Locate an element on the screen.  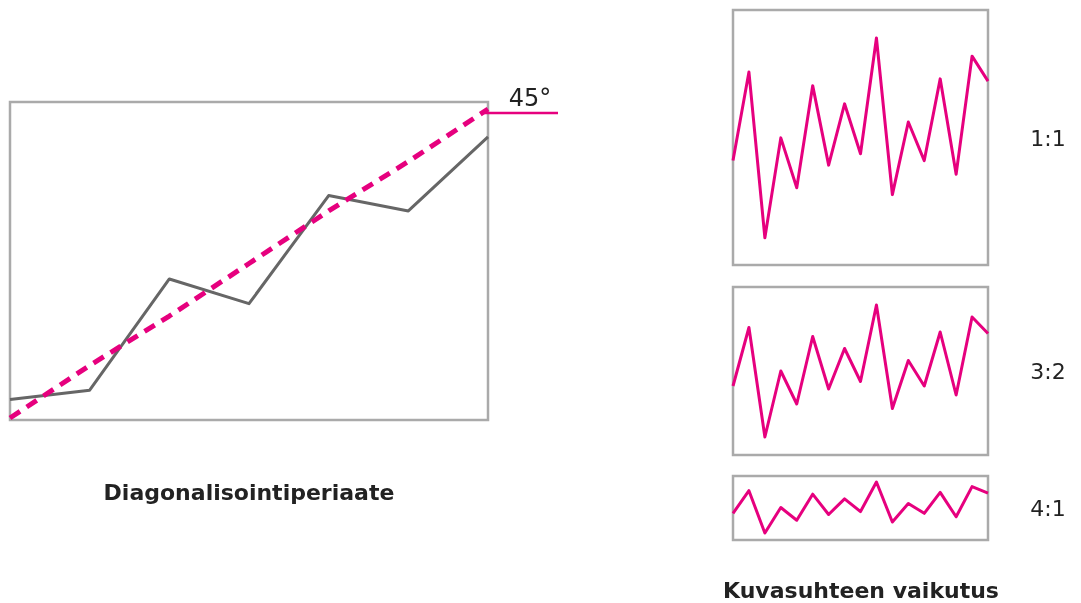
text: 45° is located at coordinates (530, 98).